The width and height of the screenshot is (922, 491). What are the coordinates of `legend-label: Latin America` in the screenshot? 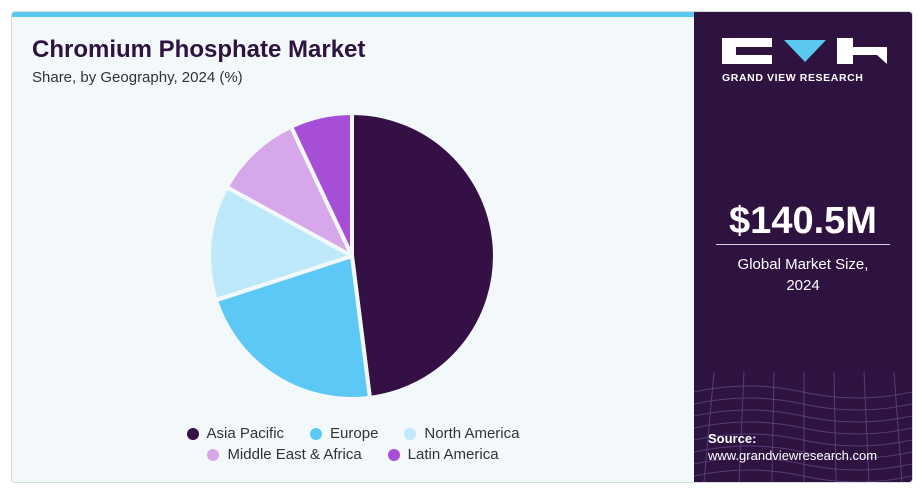 It's located at (453, 454).